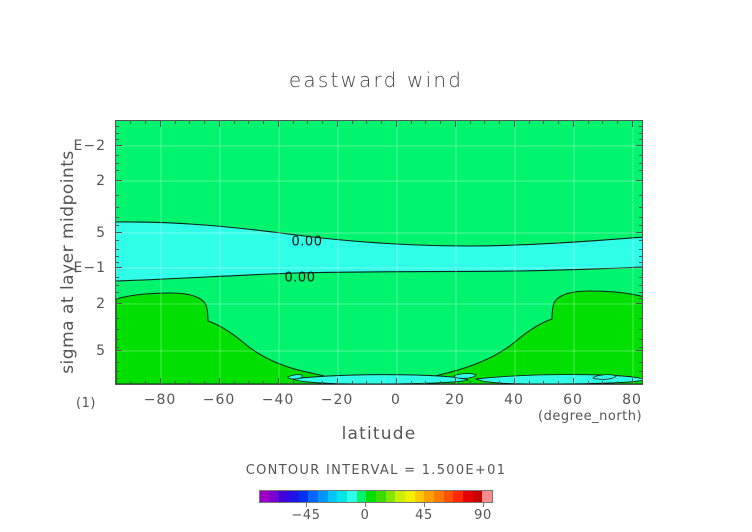 Image resolution: width=752 pixels, height=532 pixels. Describe the element at coordinates (396, 400) in the screenshot. I see `x-tick-label: 0` at that location.